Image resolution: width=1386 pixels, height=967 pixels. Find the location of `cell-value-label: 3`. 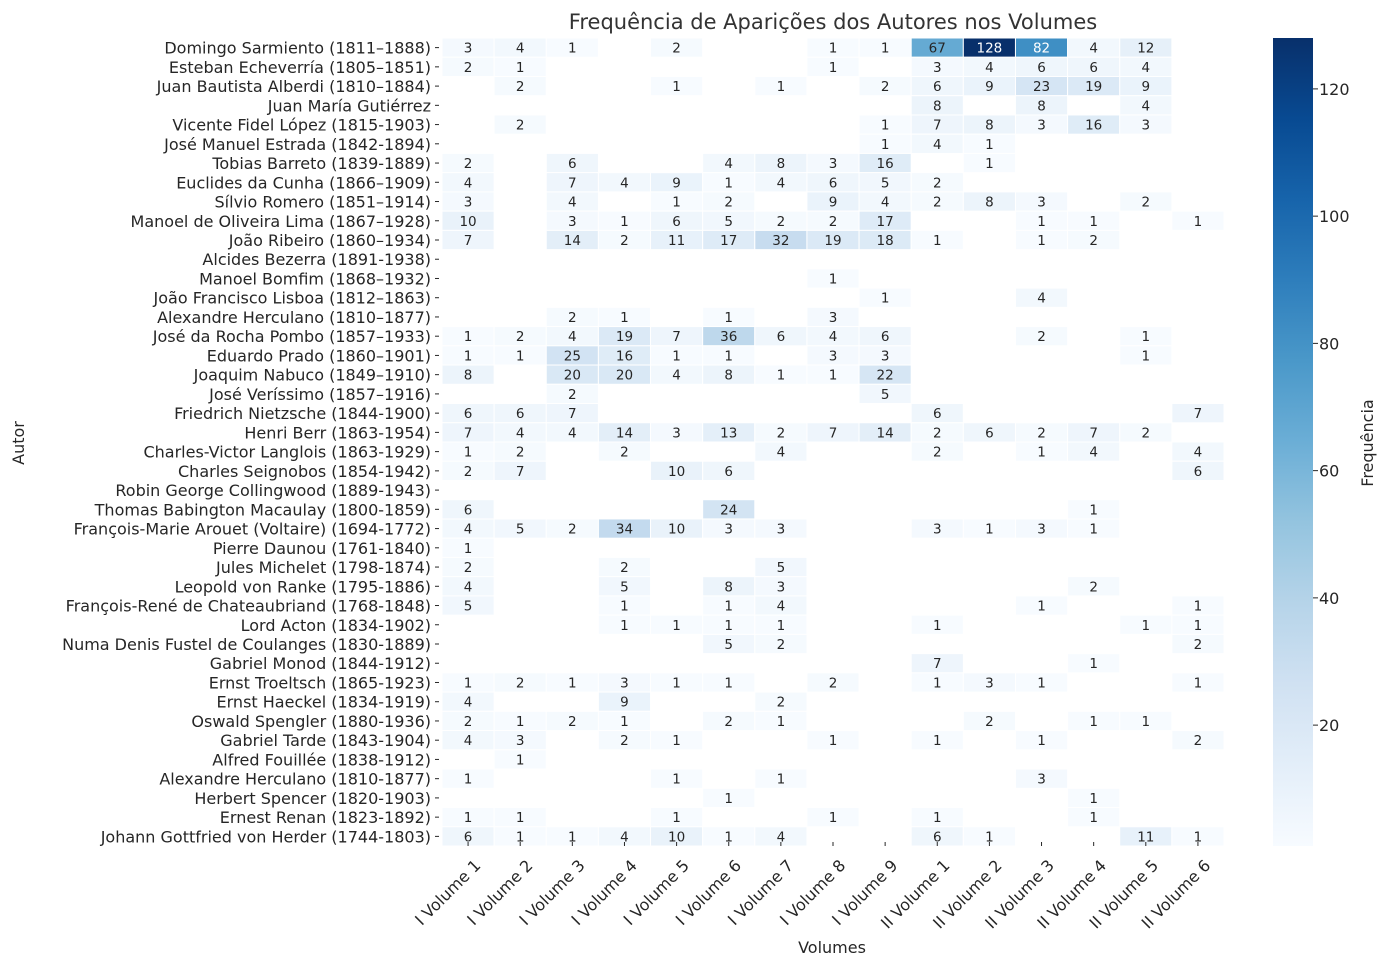

cell-value-label: 3 is located at coordinates (1041, 203).